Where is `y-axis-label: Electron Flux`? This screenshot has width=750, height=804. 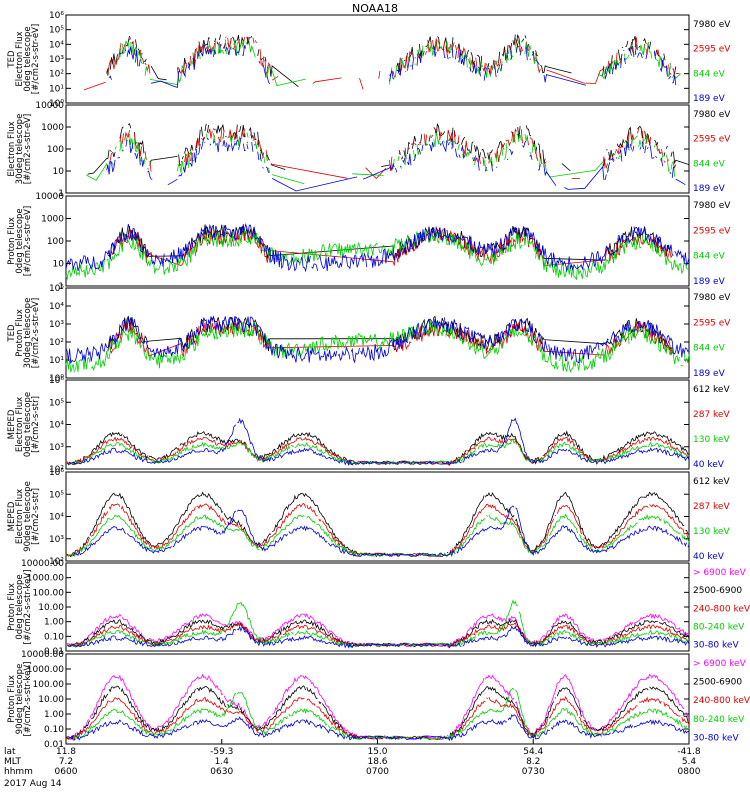
y-axis-label: Electron Flux is located at coordinates (20, 424).